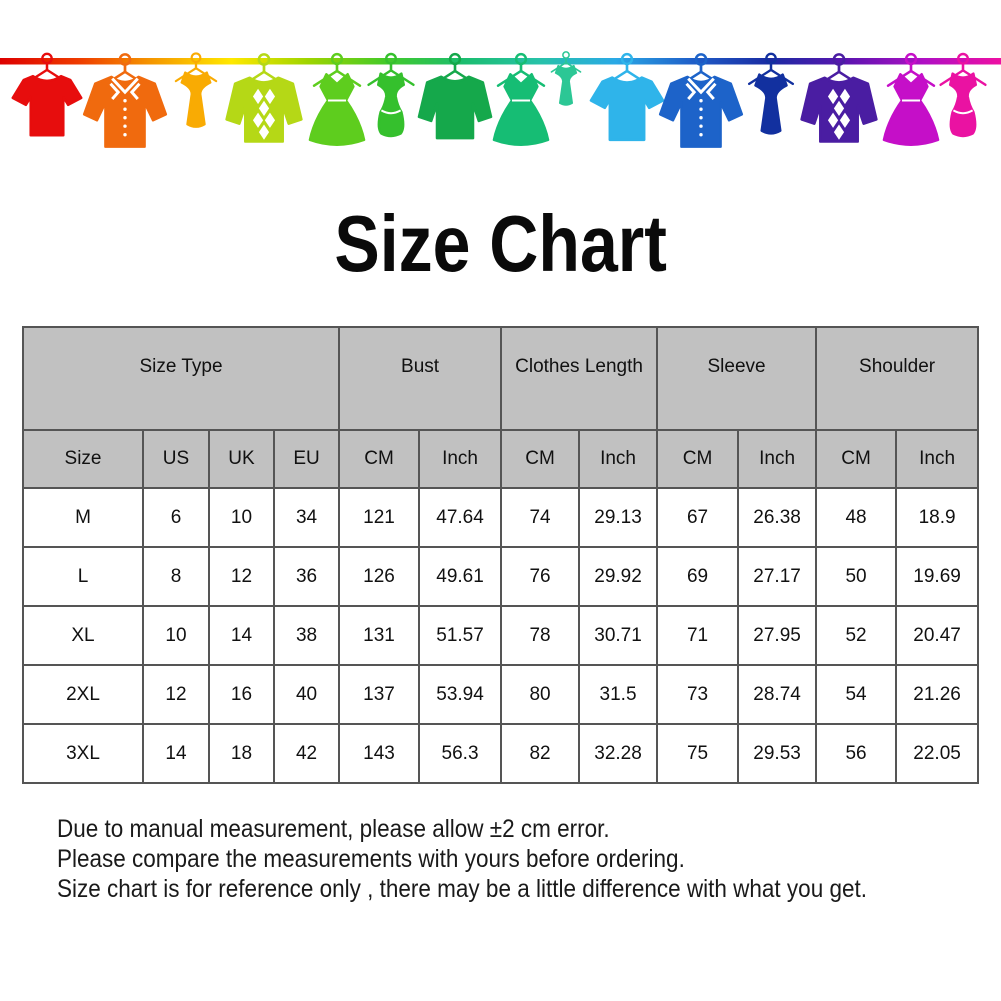  What do you see at coordinates (937, 517) in the screenshot?
I see `table-cell: 18.9` at bounding box center [937, 517].